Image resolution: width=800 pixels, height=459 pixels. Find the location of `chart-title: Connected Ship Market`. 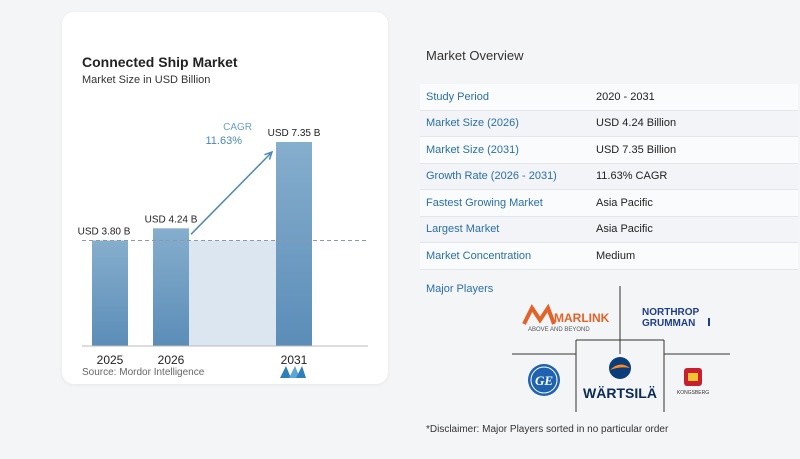

chart-title: Connected Ship Market is located at coordinates (160, 62).